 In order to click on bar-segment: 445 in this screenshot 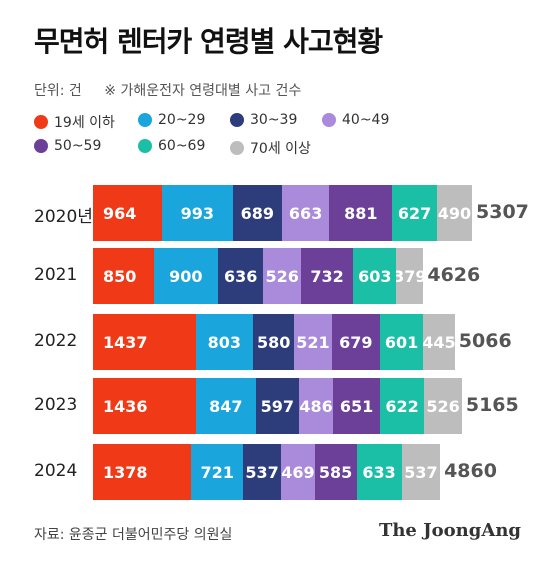, I will do `click(439, 342)`.